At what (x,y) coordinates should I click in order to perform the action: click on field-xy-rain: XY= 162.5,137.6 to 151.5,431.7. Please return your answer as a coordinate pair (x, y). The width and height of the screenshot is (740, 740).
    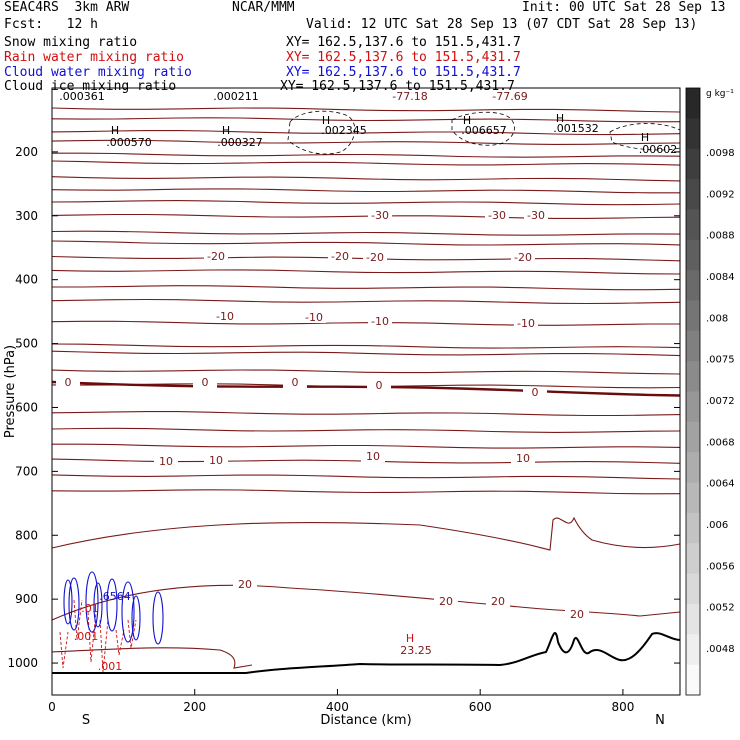
    Looking at the image, I should click on (403, 57).